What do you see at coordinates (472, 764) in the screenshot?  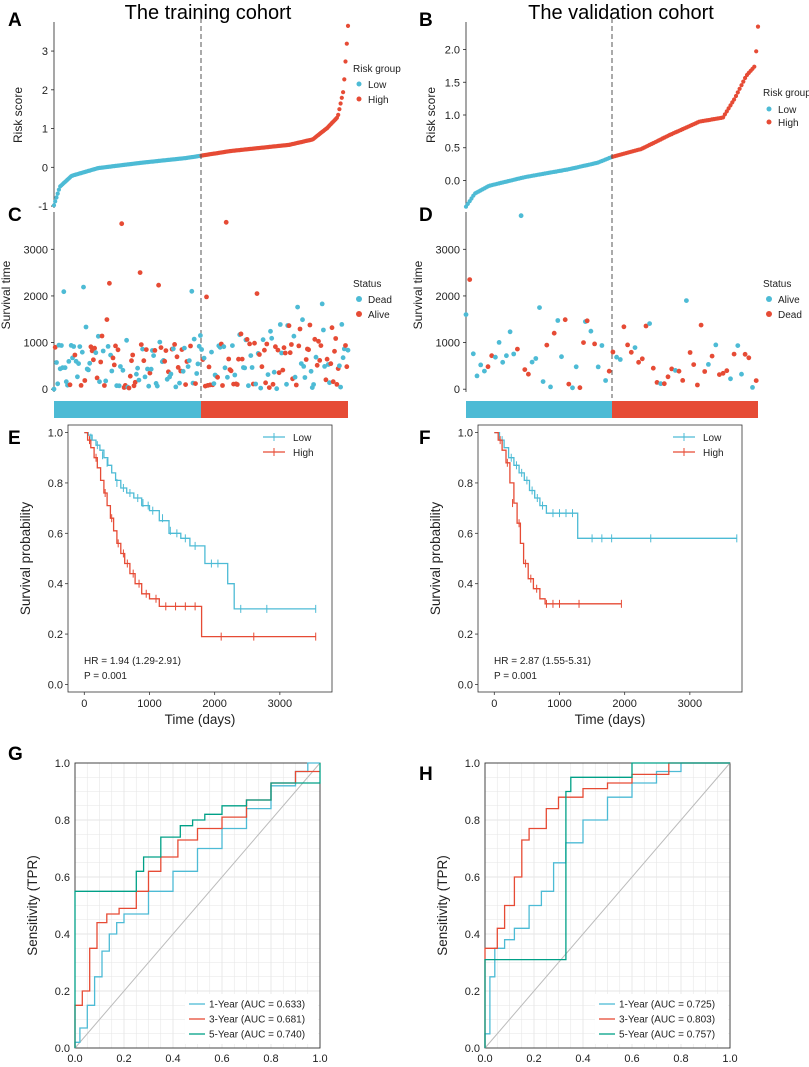 I see `y-tick-label: 1.0` at bounding box center [472, 764].